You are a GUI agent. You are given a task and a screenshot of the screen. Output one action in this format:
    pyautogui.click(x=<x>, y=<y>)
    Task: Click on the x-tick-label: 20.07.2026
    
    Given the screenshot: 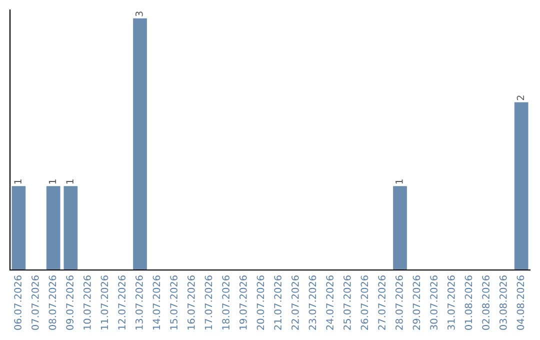 What is the action you would take?
    pyautogui.click(x=260, y=302)
    